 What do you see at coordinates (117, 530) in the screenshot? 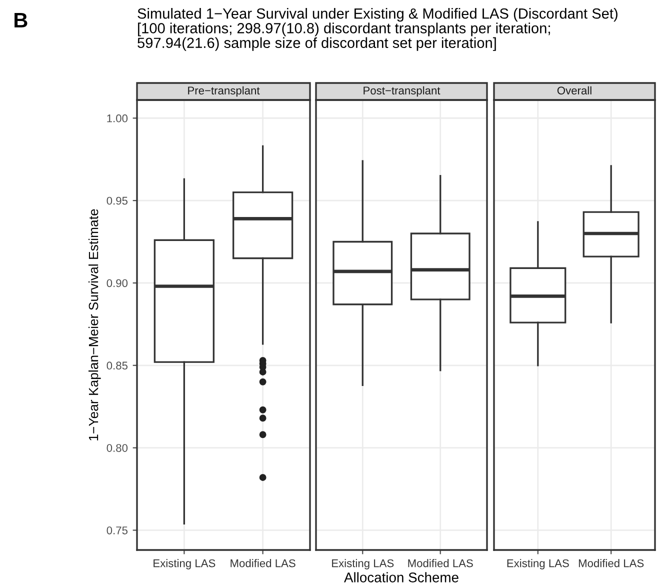
I see `y-tick-label: 0.75` at bounding box center [117, 530].